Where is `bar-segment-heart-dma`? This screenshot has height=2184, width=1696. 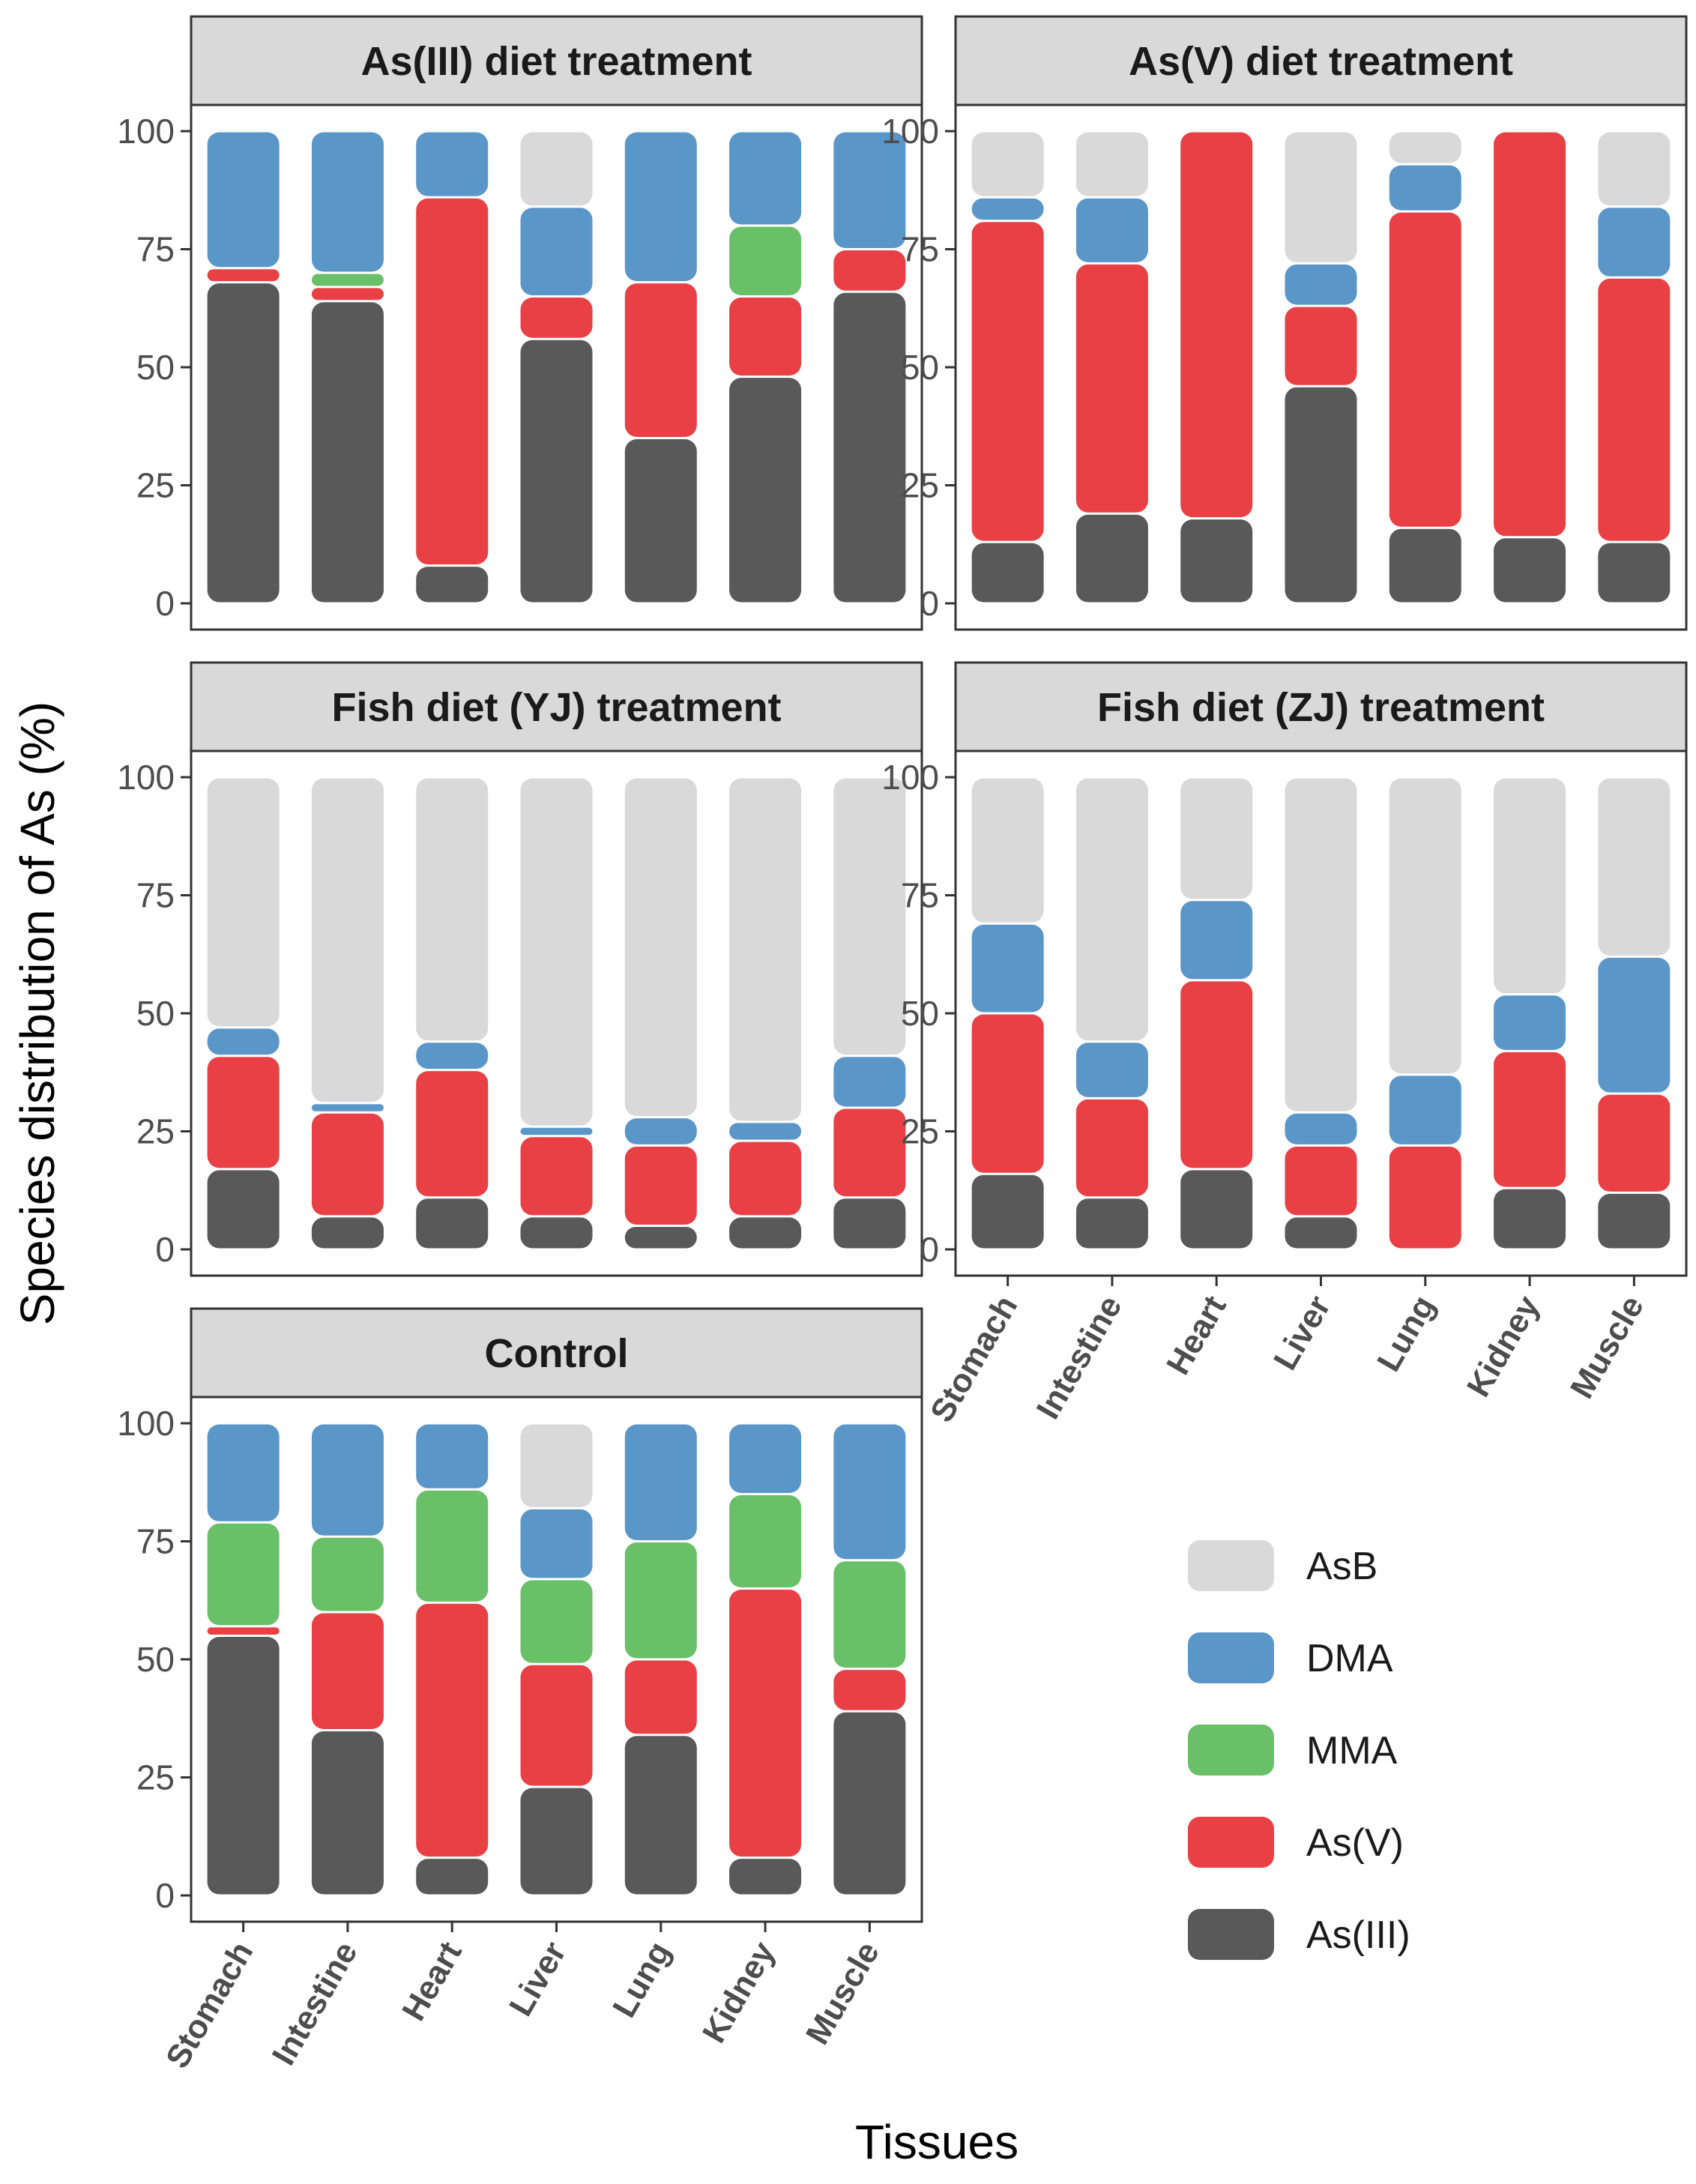
bar-segment-heart-dma is located at coordinates (1216, 940).